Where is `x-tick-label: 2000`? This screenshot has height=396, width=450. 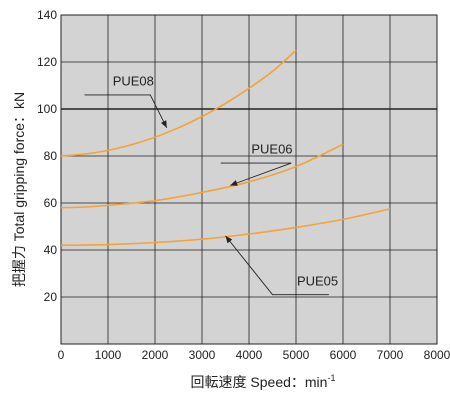
x-tick-label: 2000 is located at coordinates (155, 355).